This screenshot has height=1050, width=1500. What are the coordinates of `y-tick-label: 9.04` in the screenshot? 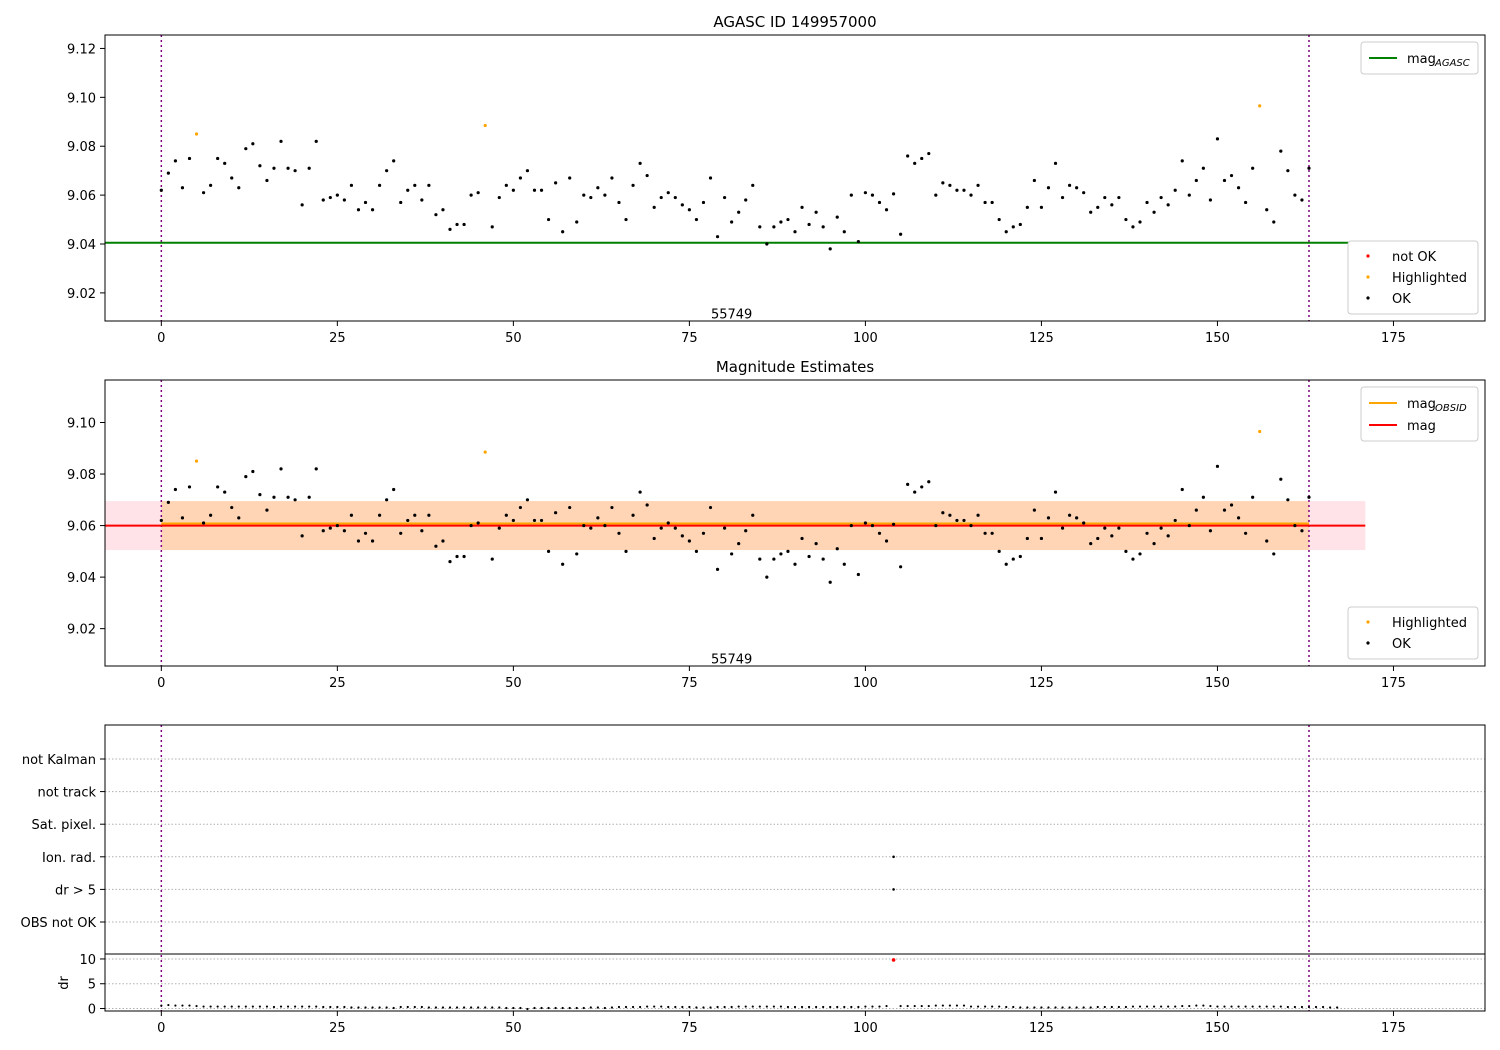 It's located at (81, 578).